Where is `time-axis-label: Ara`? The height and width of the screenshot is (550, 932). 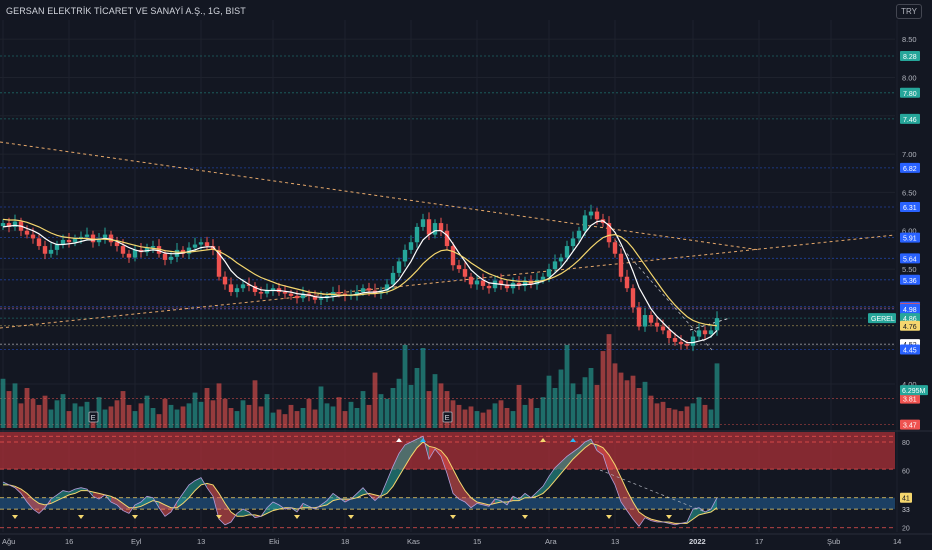
time-axis-label: Ara is located at coordinates (551, 541).